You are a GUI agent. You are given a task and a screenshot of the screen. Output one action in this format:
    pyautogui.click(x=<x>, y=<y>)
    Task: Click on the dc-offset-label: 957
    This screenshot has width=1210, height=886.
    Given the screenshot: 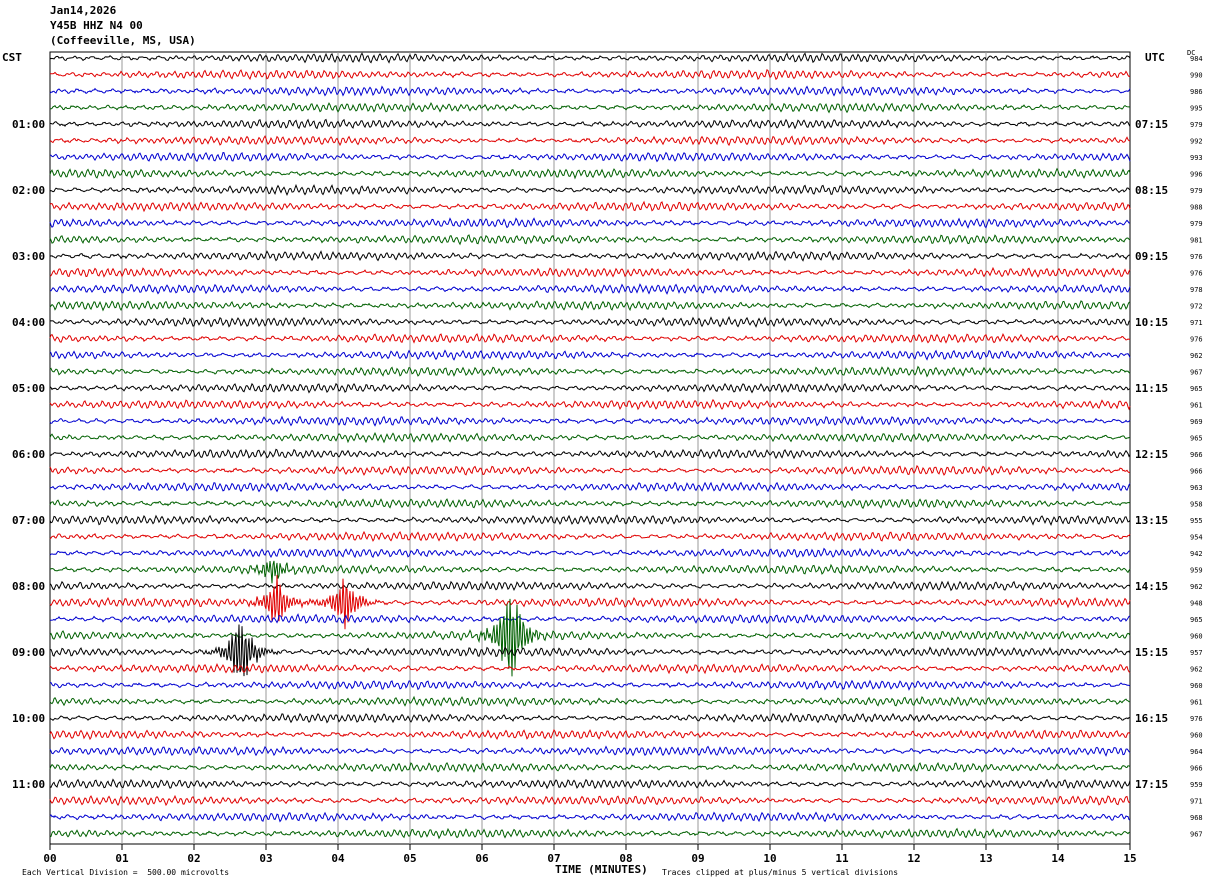 What is the action you would take?
    pyautogui.click(x=1196, y=653)
    